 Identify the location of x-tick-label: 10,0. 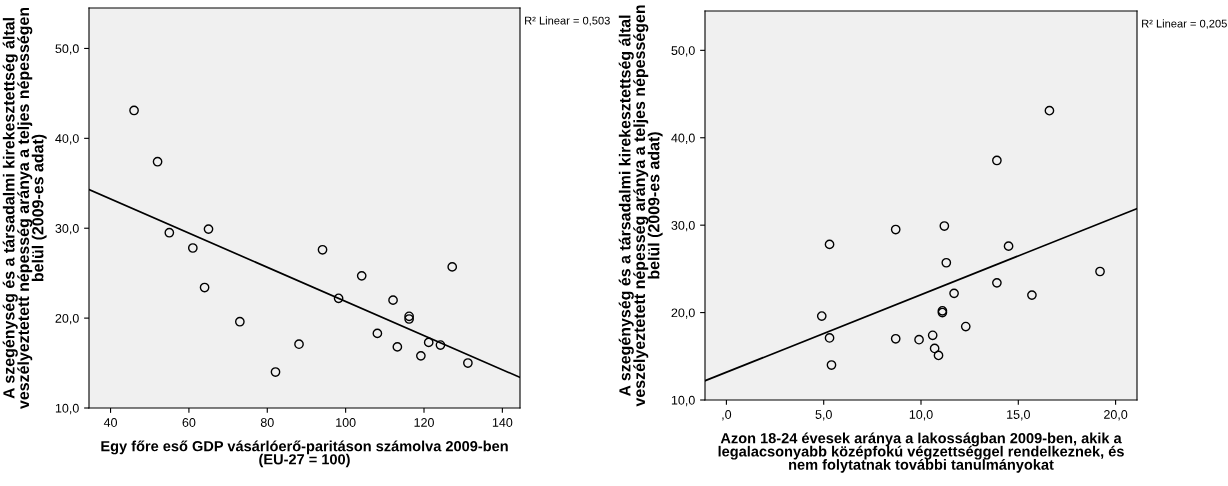
(921, 415).